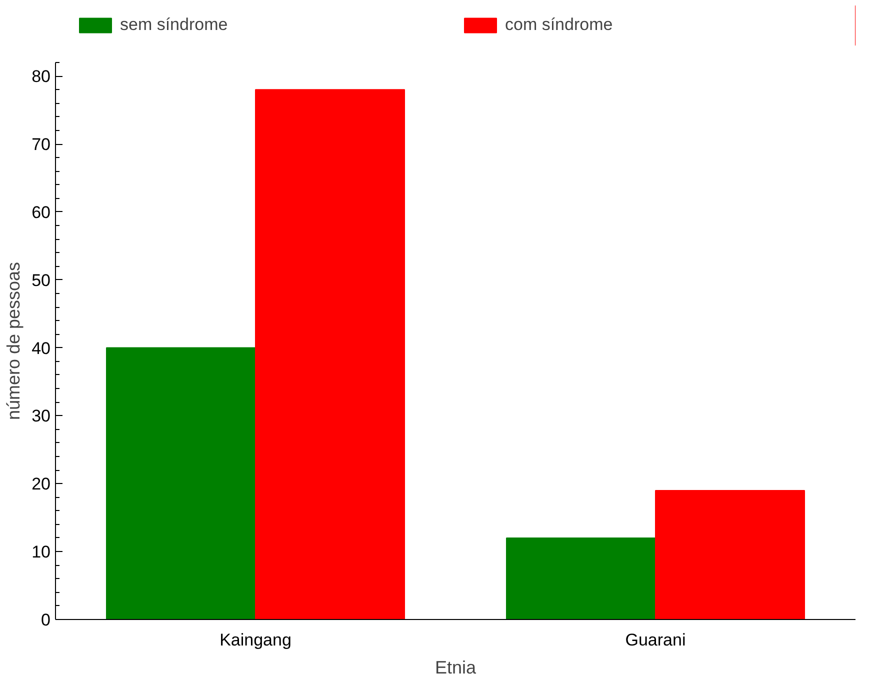  What do you see at coordinates (256, 640) in the screenshot?
I see `x-tick-label: Kaingang` at bounding box center [256, 640].